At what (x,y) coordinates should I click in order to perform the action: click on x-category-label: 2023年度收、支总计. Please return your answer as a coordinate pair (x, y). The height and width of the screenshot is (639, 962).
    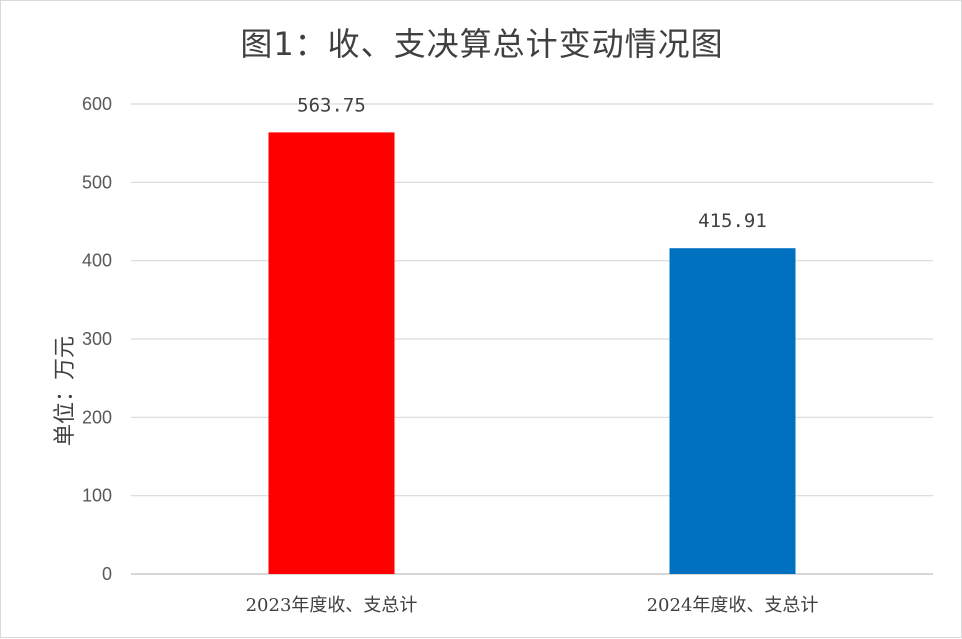
    Looking at the image, I should click on (332, 605).